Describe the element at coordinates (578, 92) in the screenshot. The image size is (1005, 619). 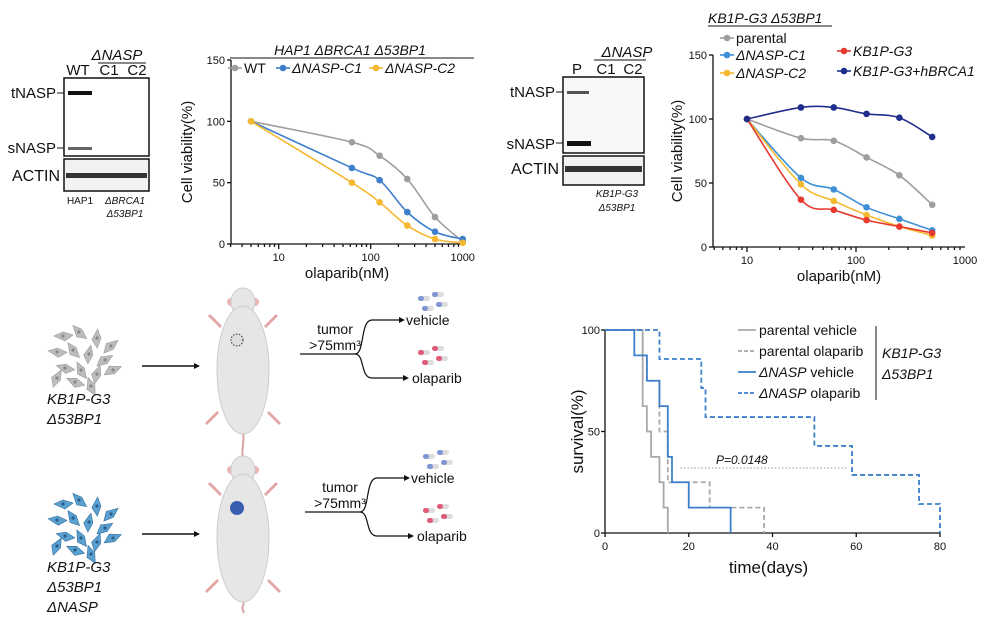
I see `band-tnasp` at that location.